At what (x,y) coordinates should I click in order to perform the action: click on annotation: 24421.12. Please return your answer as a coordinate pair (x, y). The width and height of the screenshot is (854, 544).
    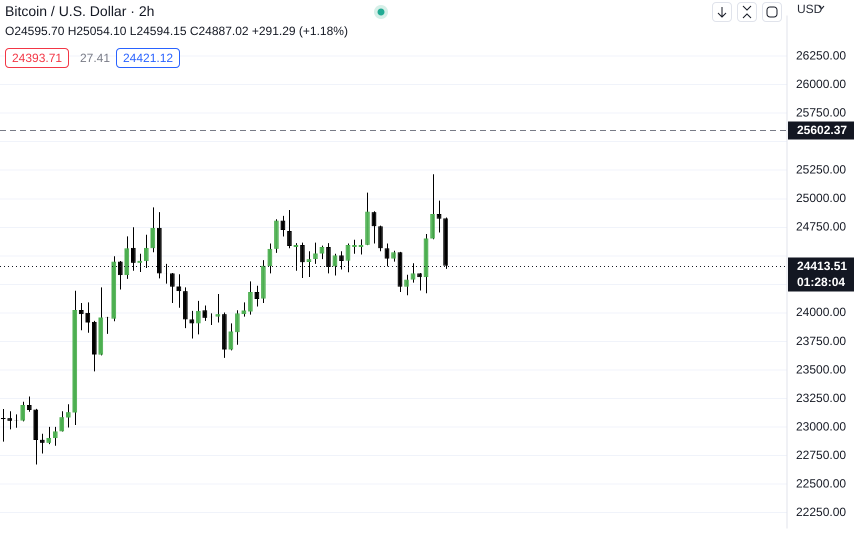
    Looking at the image, I should click on (148, 58).